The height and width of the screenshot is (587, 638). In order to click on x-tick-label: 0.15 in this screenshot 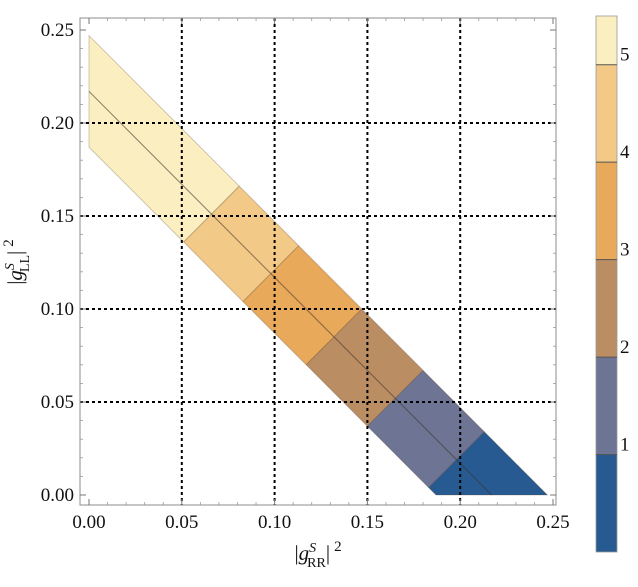, I will do `click(367, 522)`.